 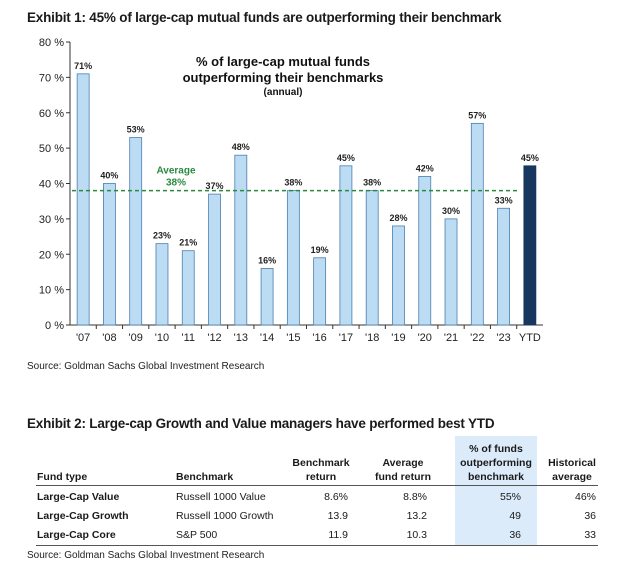 I want to click on row-1-benchmark: Russell 1000 Value, so click(x=221, y=497).